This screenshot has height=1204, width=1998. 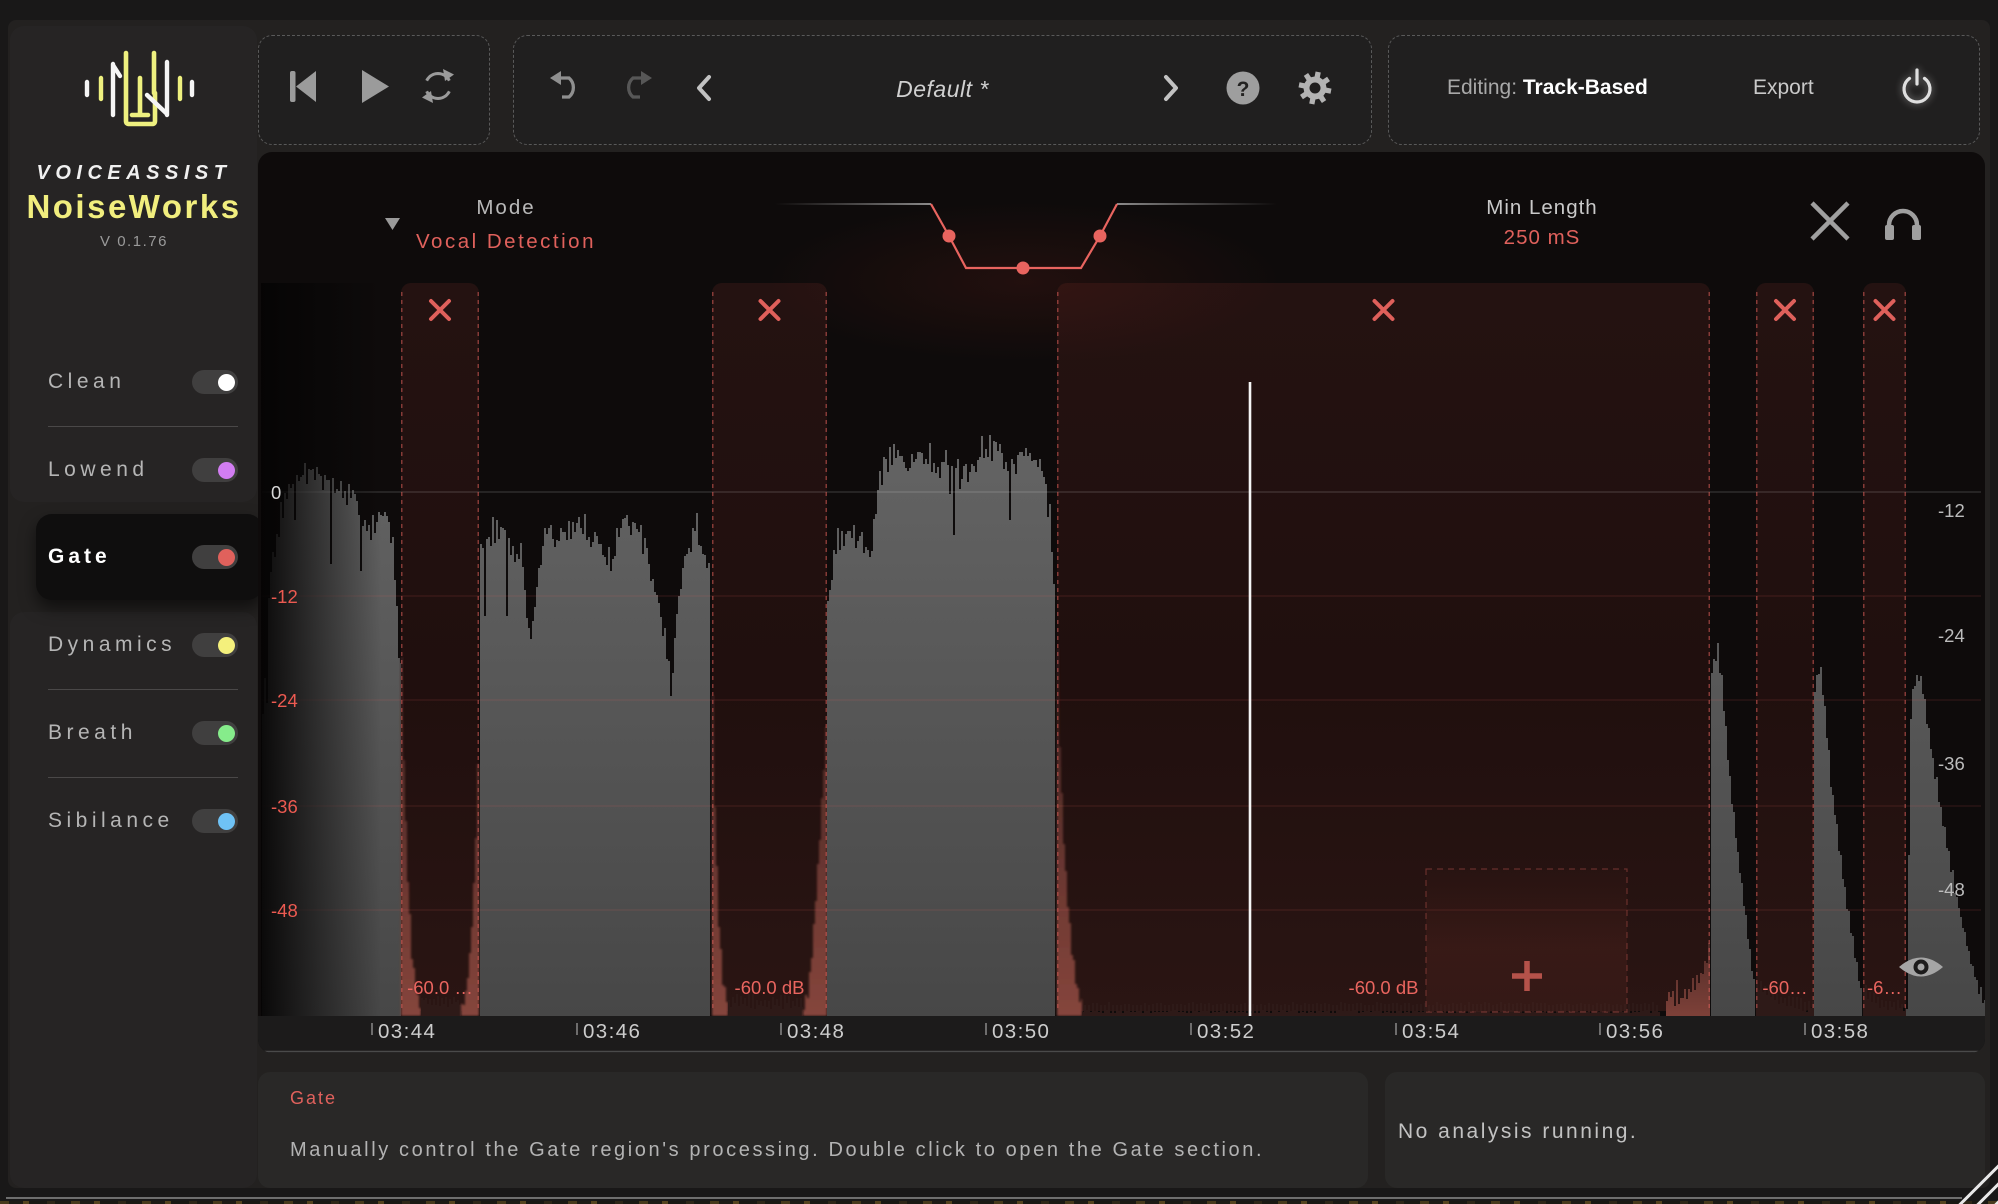 What do you see at coordinates (505, 207) in the screenshot?
I see `svg-text: Mode` at bounding box center [505, 207].